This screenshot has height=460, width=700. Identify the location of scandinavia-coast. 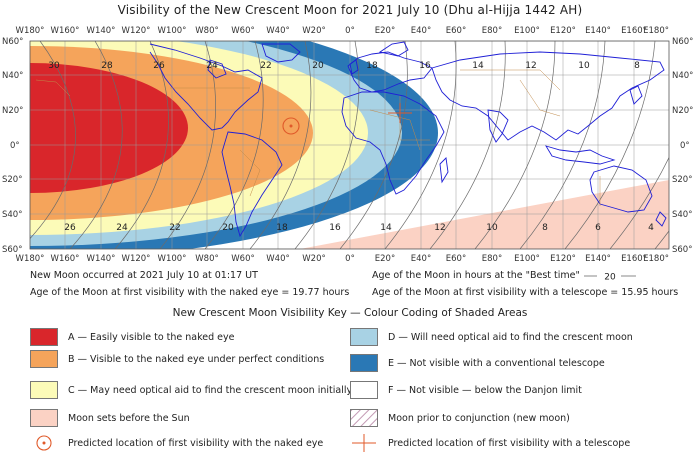
(393, 49).